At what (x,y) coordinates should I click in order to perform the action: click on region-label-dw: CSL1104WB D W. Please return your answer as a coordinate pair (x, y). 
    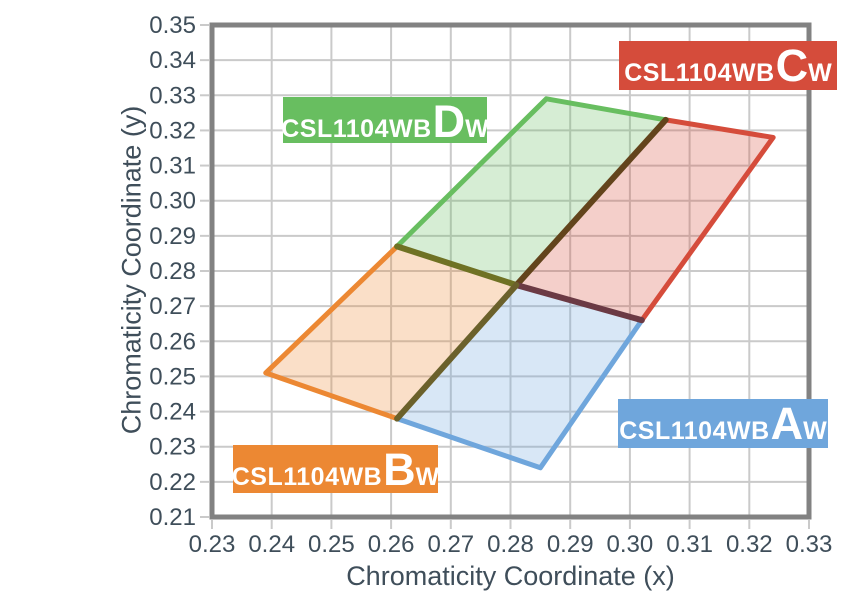
    Looking at the image, I should click on (385, 121).